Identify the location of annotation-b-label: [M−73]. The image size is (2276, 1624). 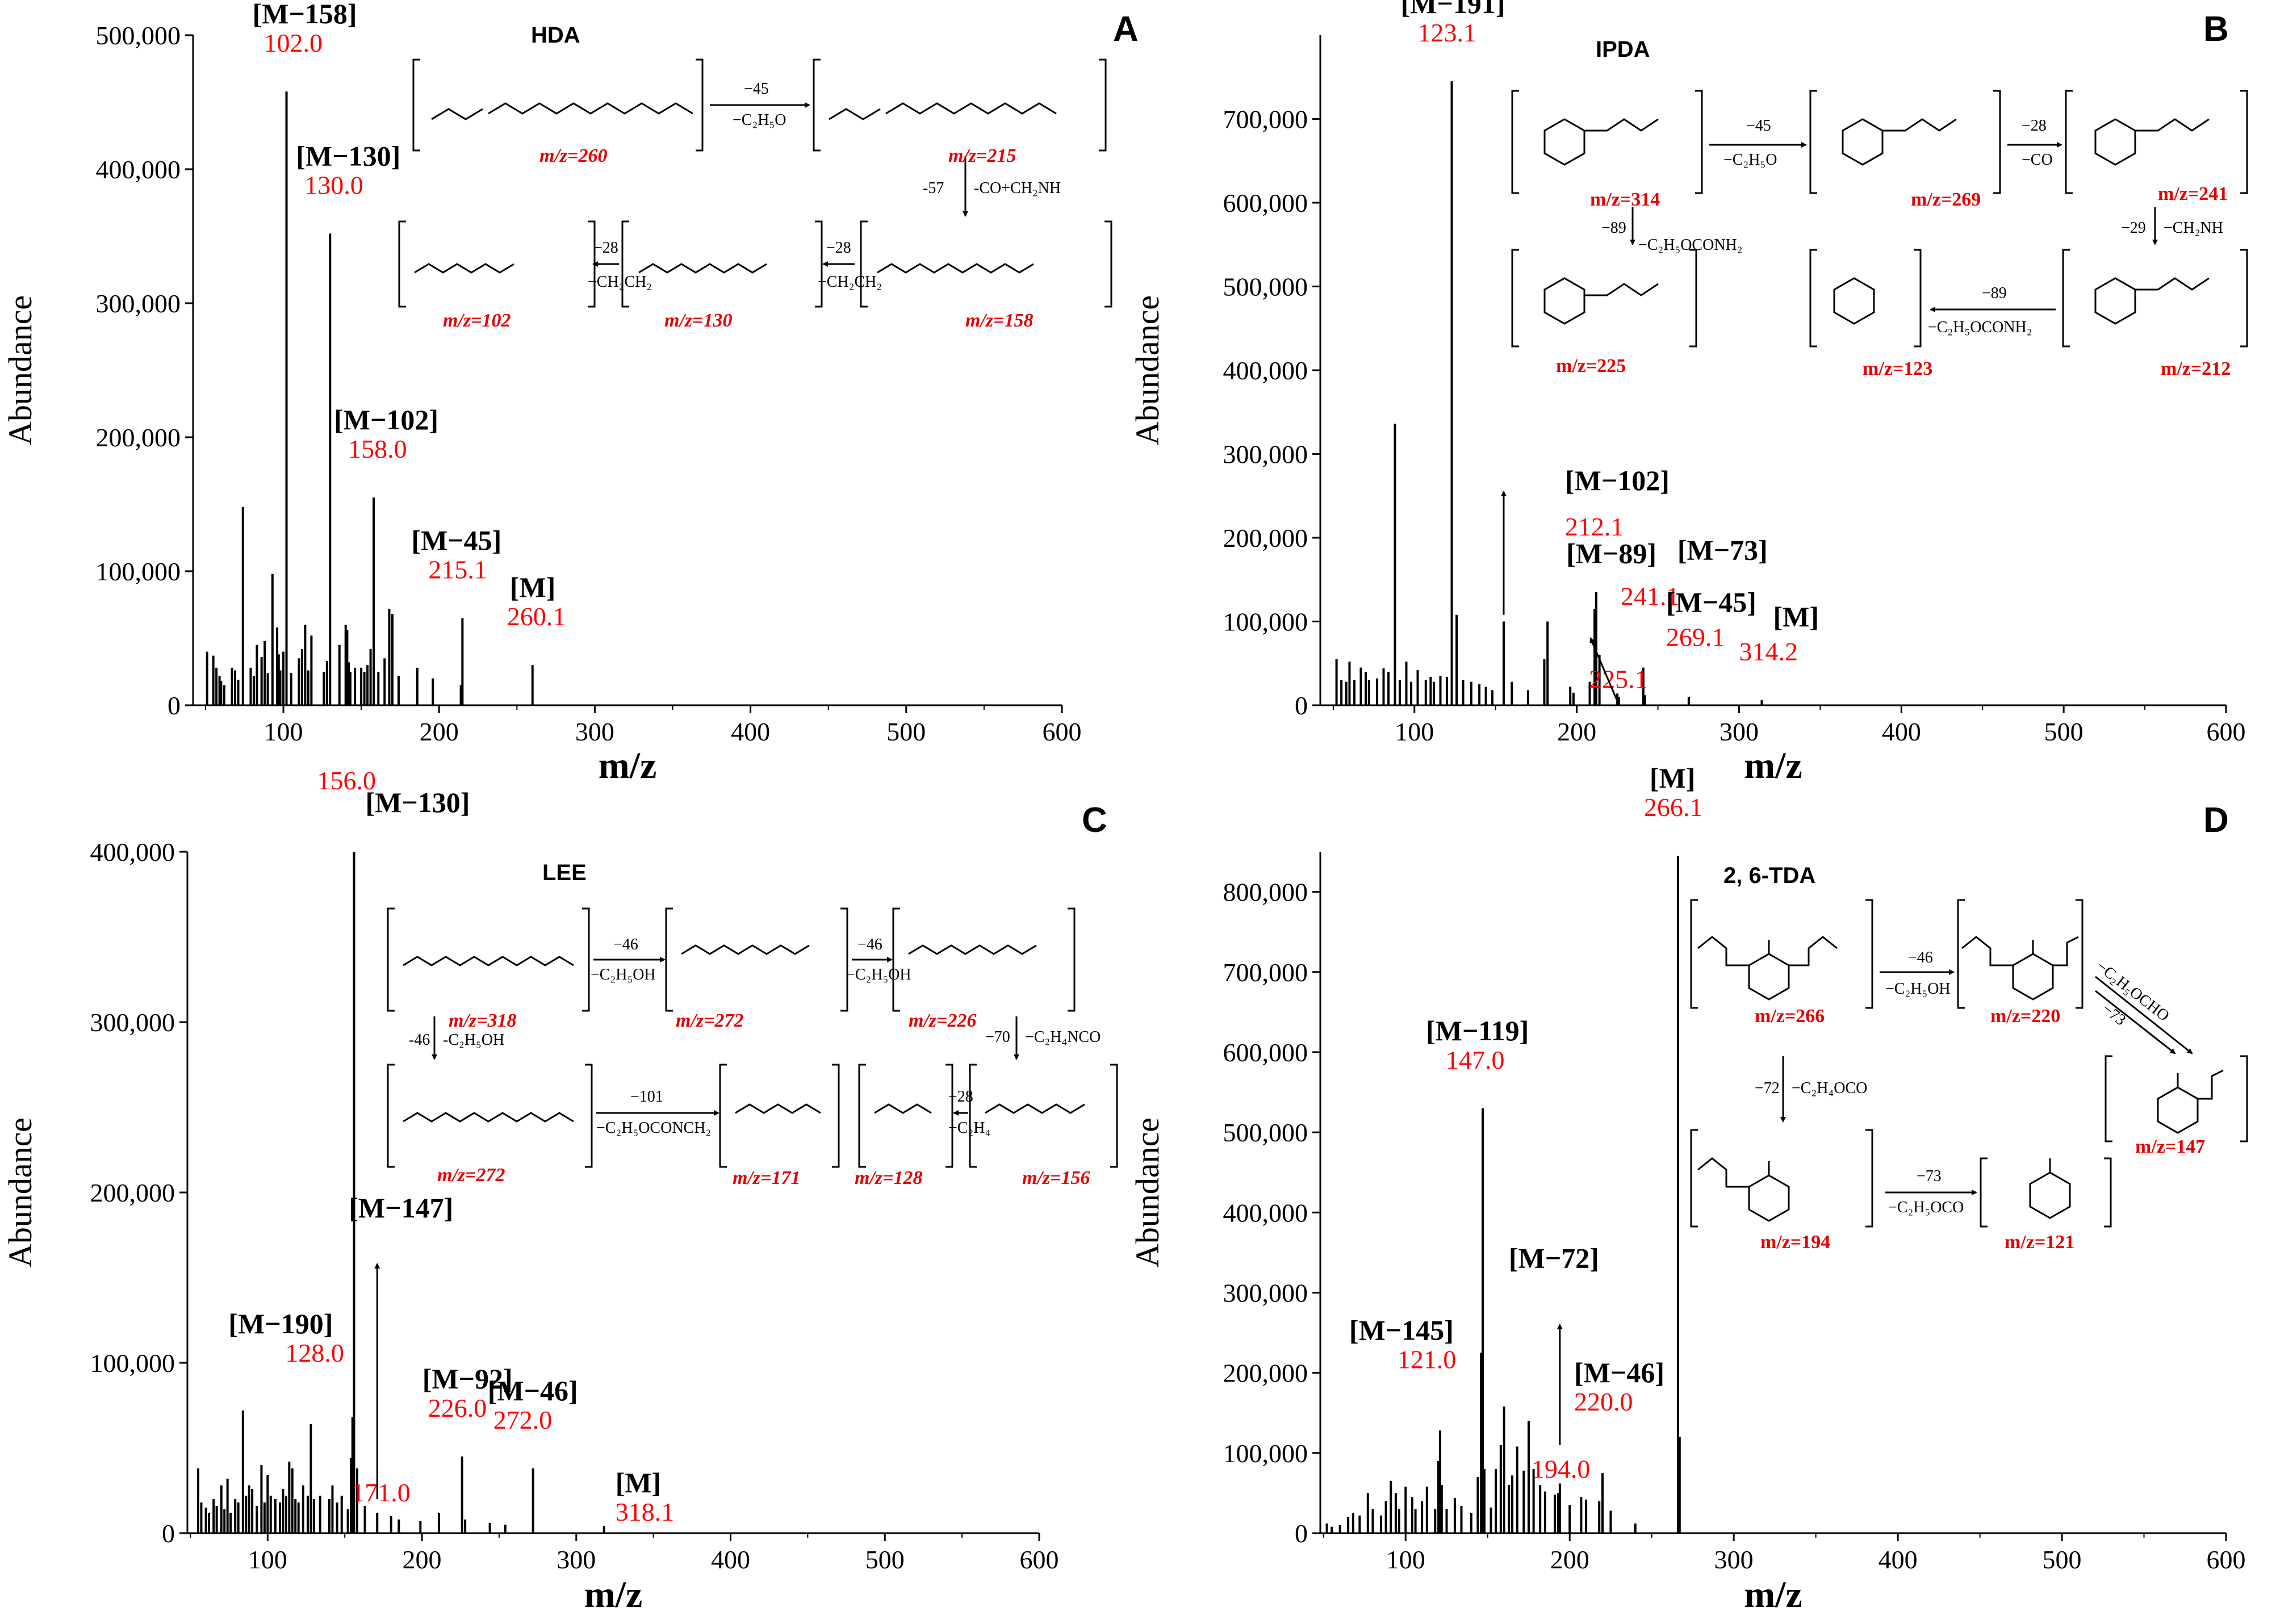
(1722, 550).